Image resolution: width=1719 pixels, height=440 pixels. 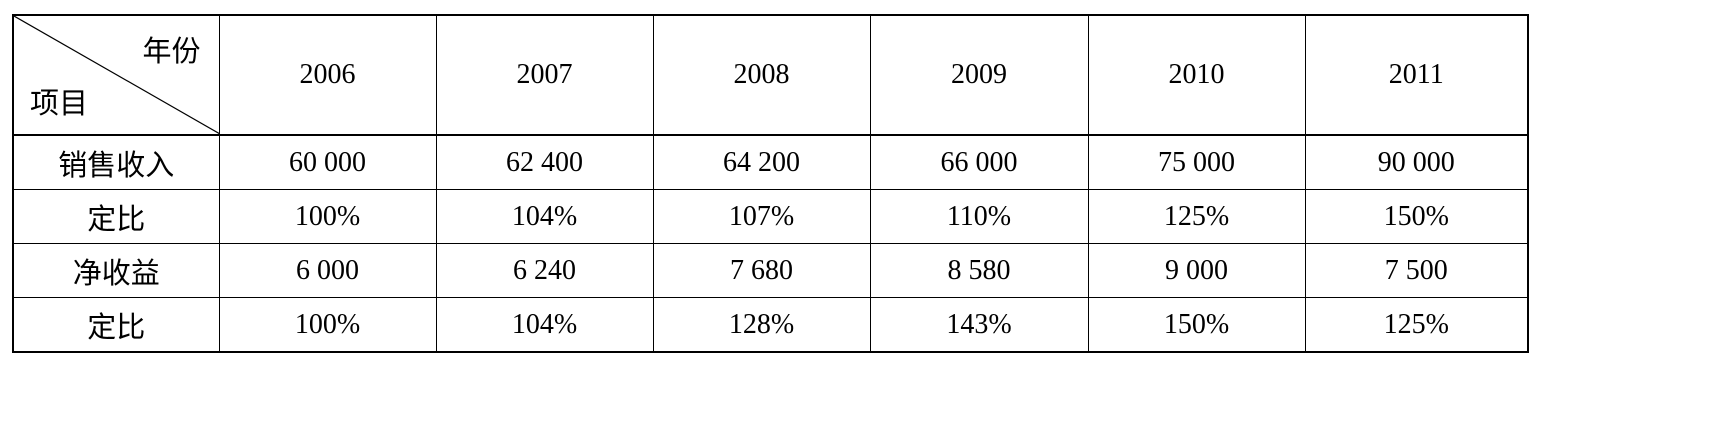 I want to click on table-row: 定比 100% 104% 128% 143% 150% 125%, so click(x=770, y=325).